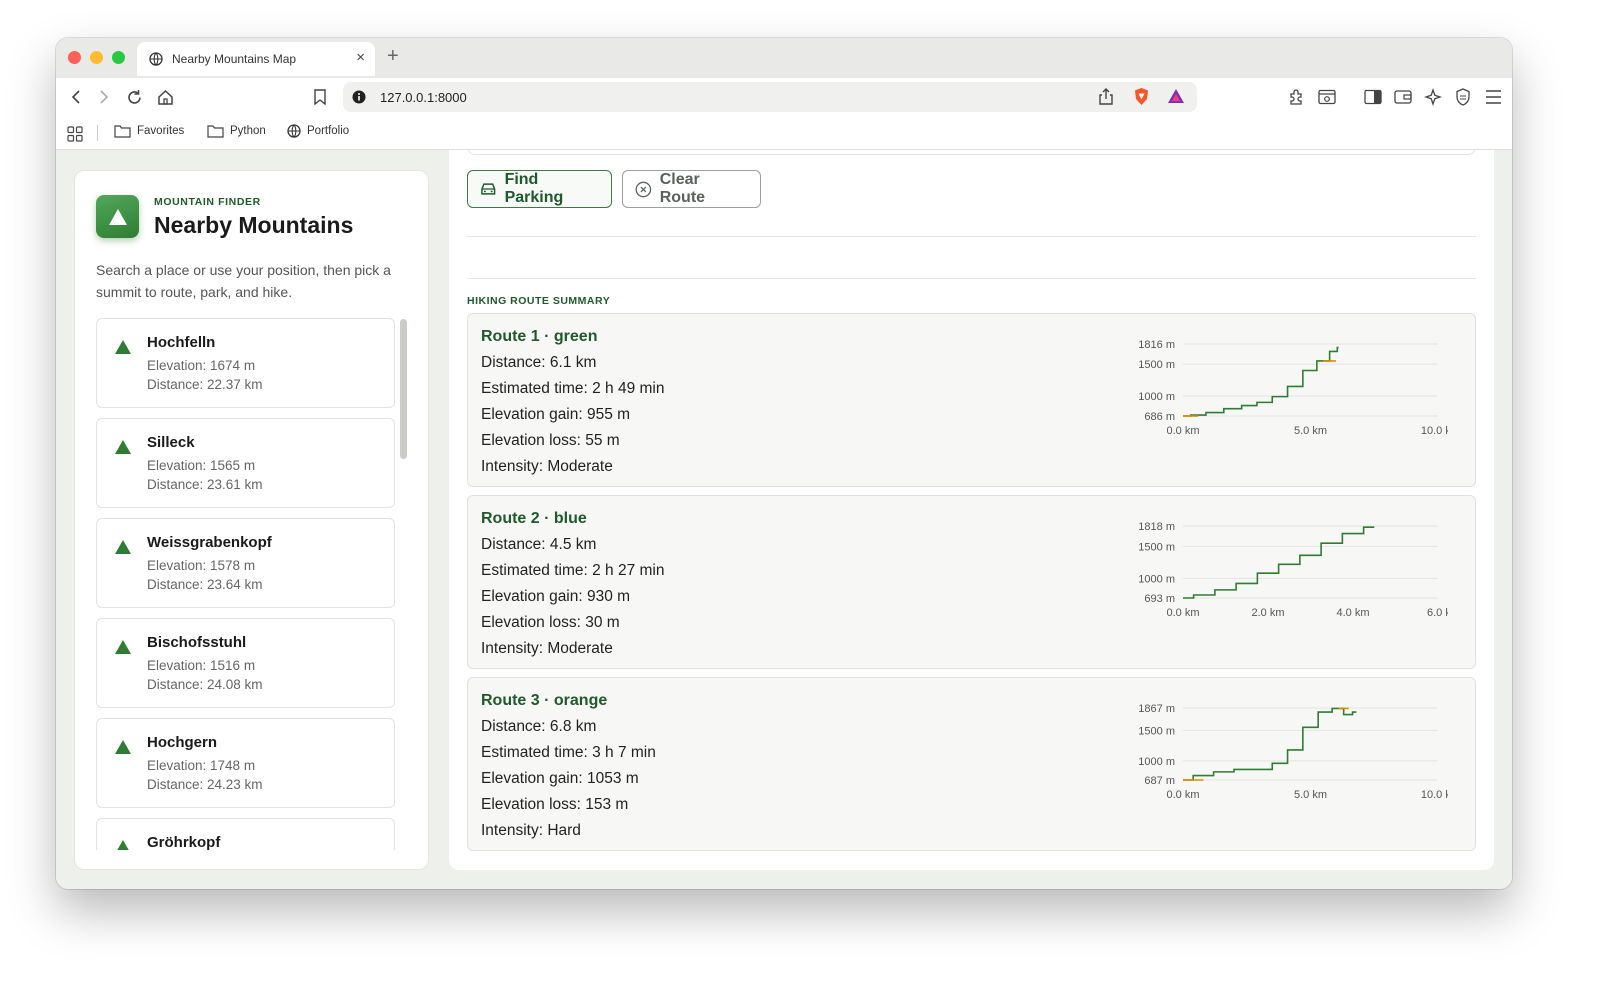  I want to click on mountain-elevation: Elevation: 1674 m, so click(201, 365).